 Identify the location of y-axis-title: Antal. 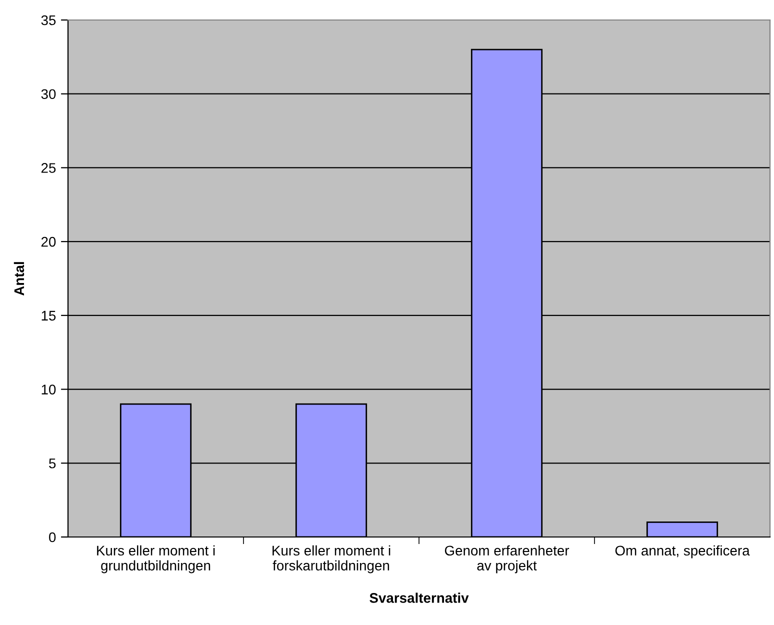
(19, 279).